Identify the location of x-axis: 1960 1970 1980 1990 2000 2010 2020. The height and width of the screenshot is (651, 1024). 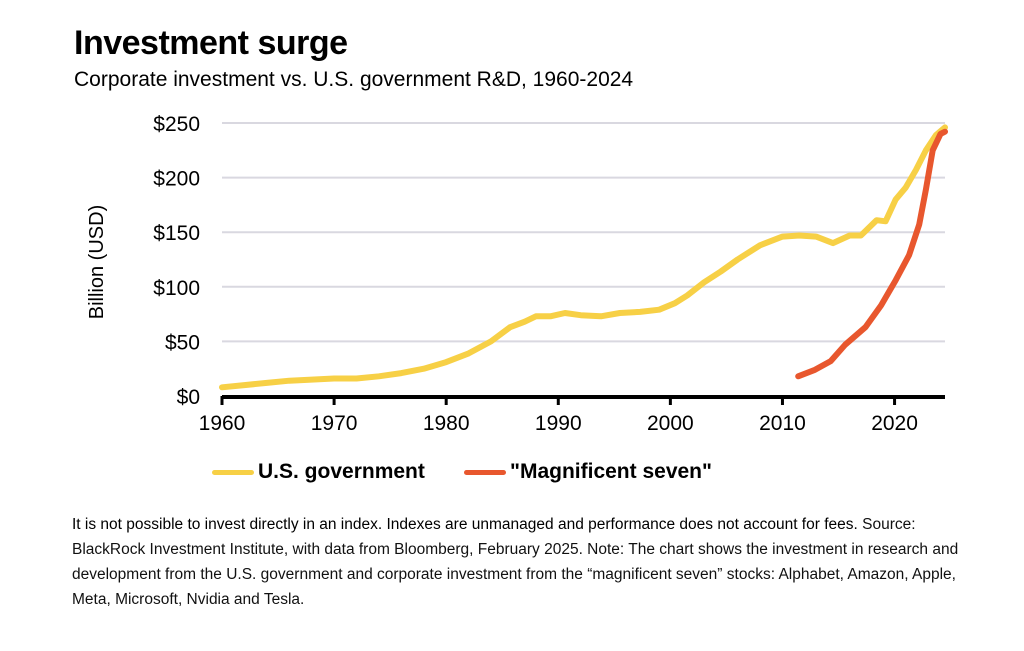
(572, 415).